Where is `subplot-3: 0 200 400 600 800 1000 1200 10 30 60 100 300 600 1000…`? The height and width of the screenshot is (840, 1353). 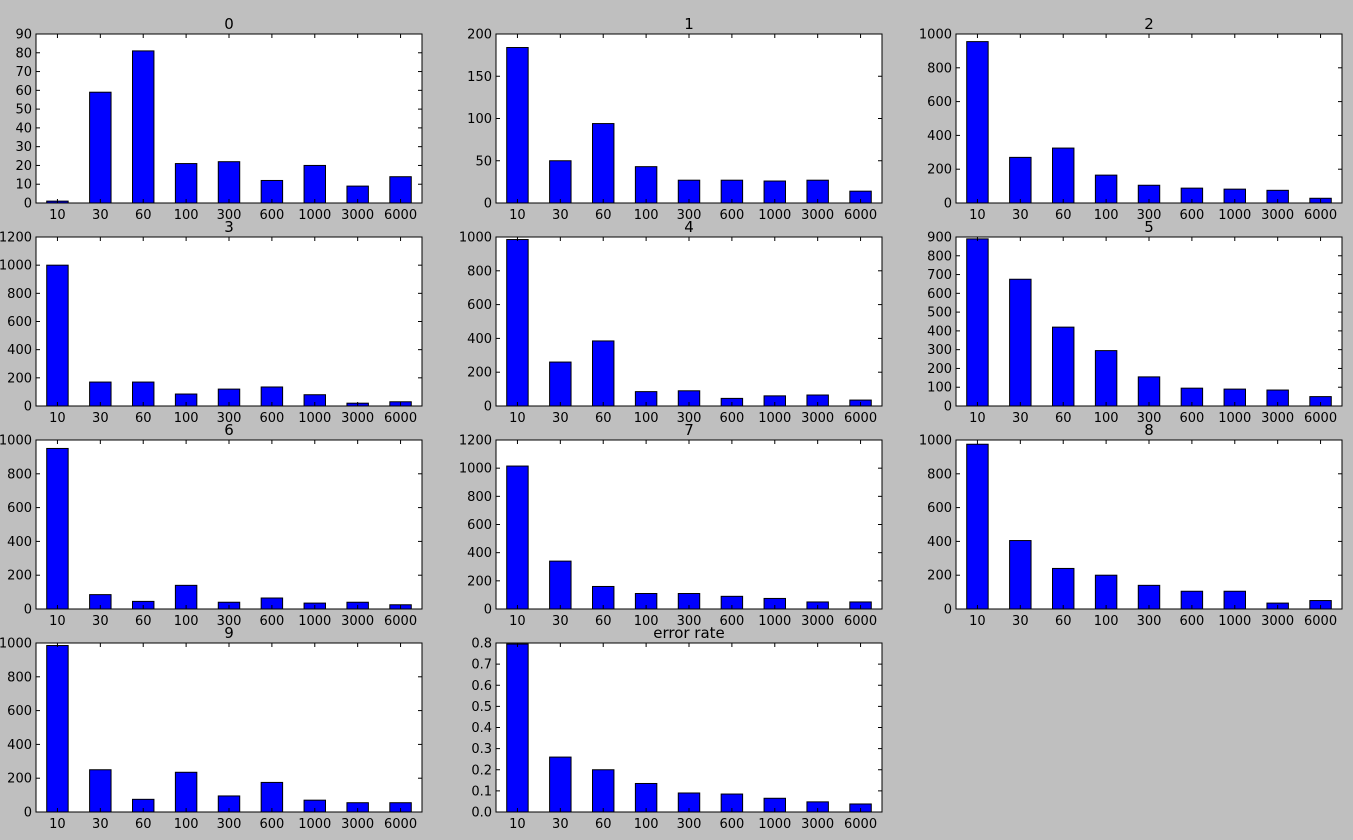 subplot-3: 0 200 400 600 800 1000 1200 10 30 60 100 300 600 1000… is located at coordinates (211, 322).